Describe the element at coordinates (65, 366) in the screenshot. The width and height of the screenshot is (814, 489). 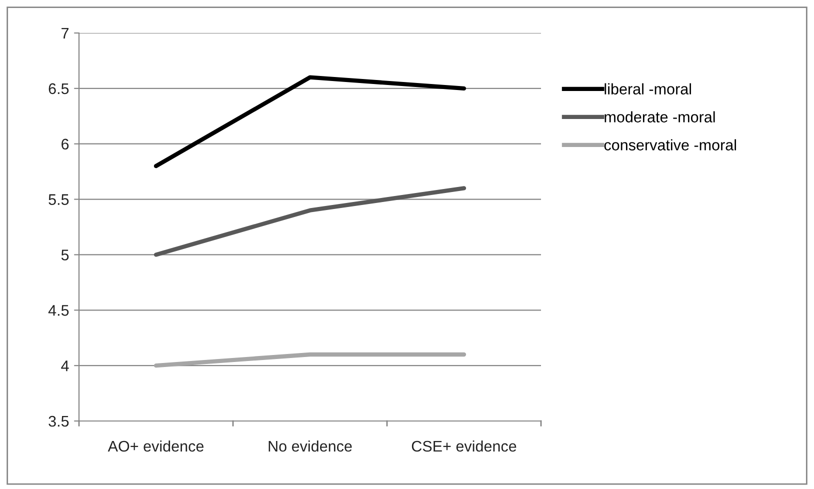
I see `y-tick-label: 4` at that location.